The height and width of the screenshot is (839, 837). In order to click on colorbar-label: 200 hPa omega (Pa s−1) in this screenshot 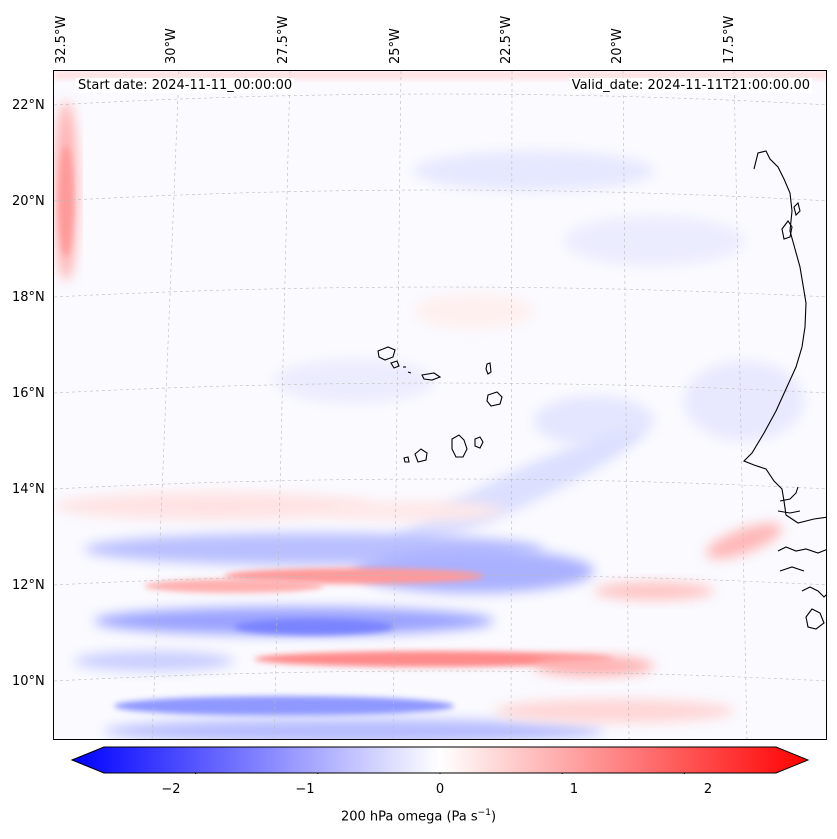, I will do `click(418, 816)`.